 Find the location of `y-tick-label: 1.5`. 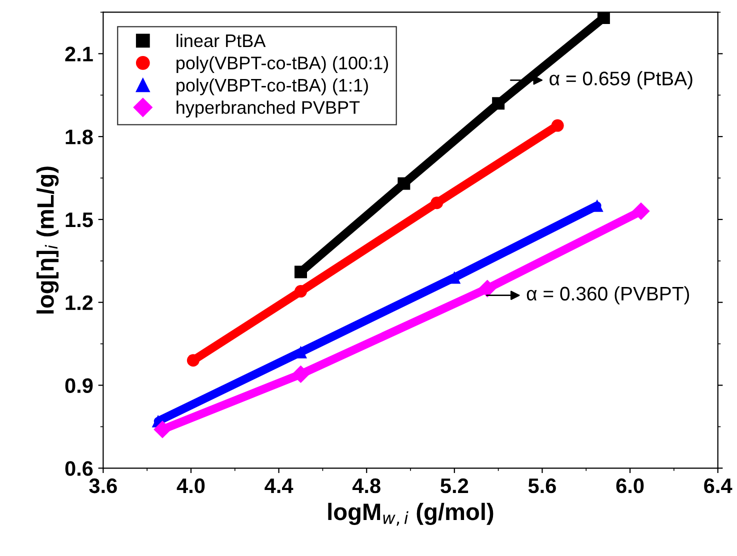

y-tick-label: 1.5 is located at coordinates (79, 220).